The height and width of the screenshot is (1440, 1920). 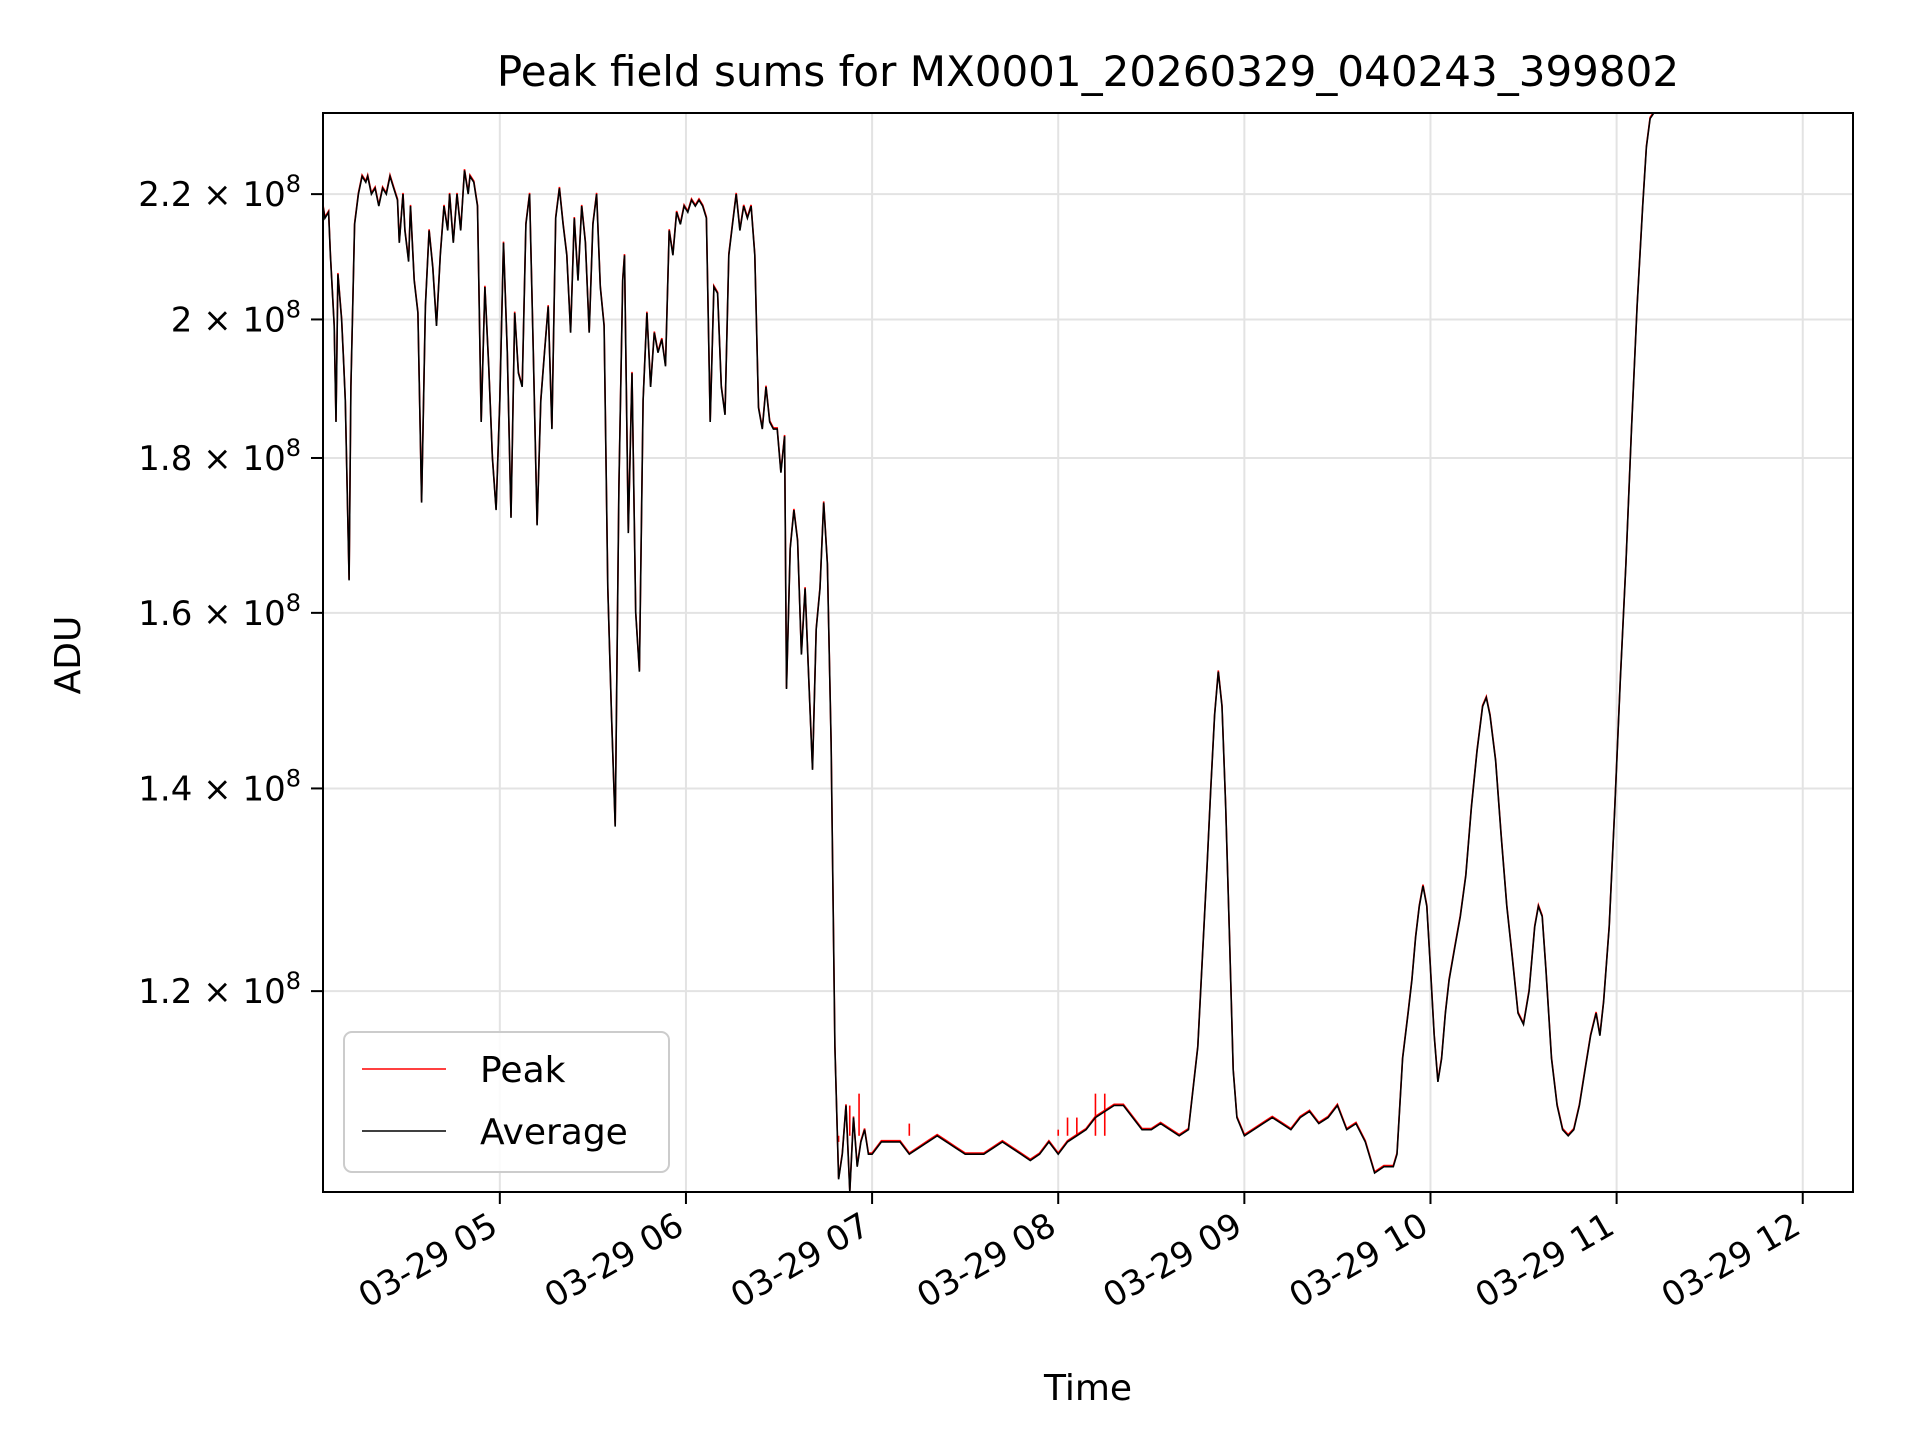 What do you see at coordinates (800, 1260) in the screenshot?
I see `x-tick-label: 03-29 07` at bounding box center [800, 1260].